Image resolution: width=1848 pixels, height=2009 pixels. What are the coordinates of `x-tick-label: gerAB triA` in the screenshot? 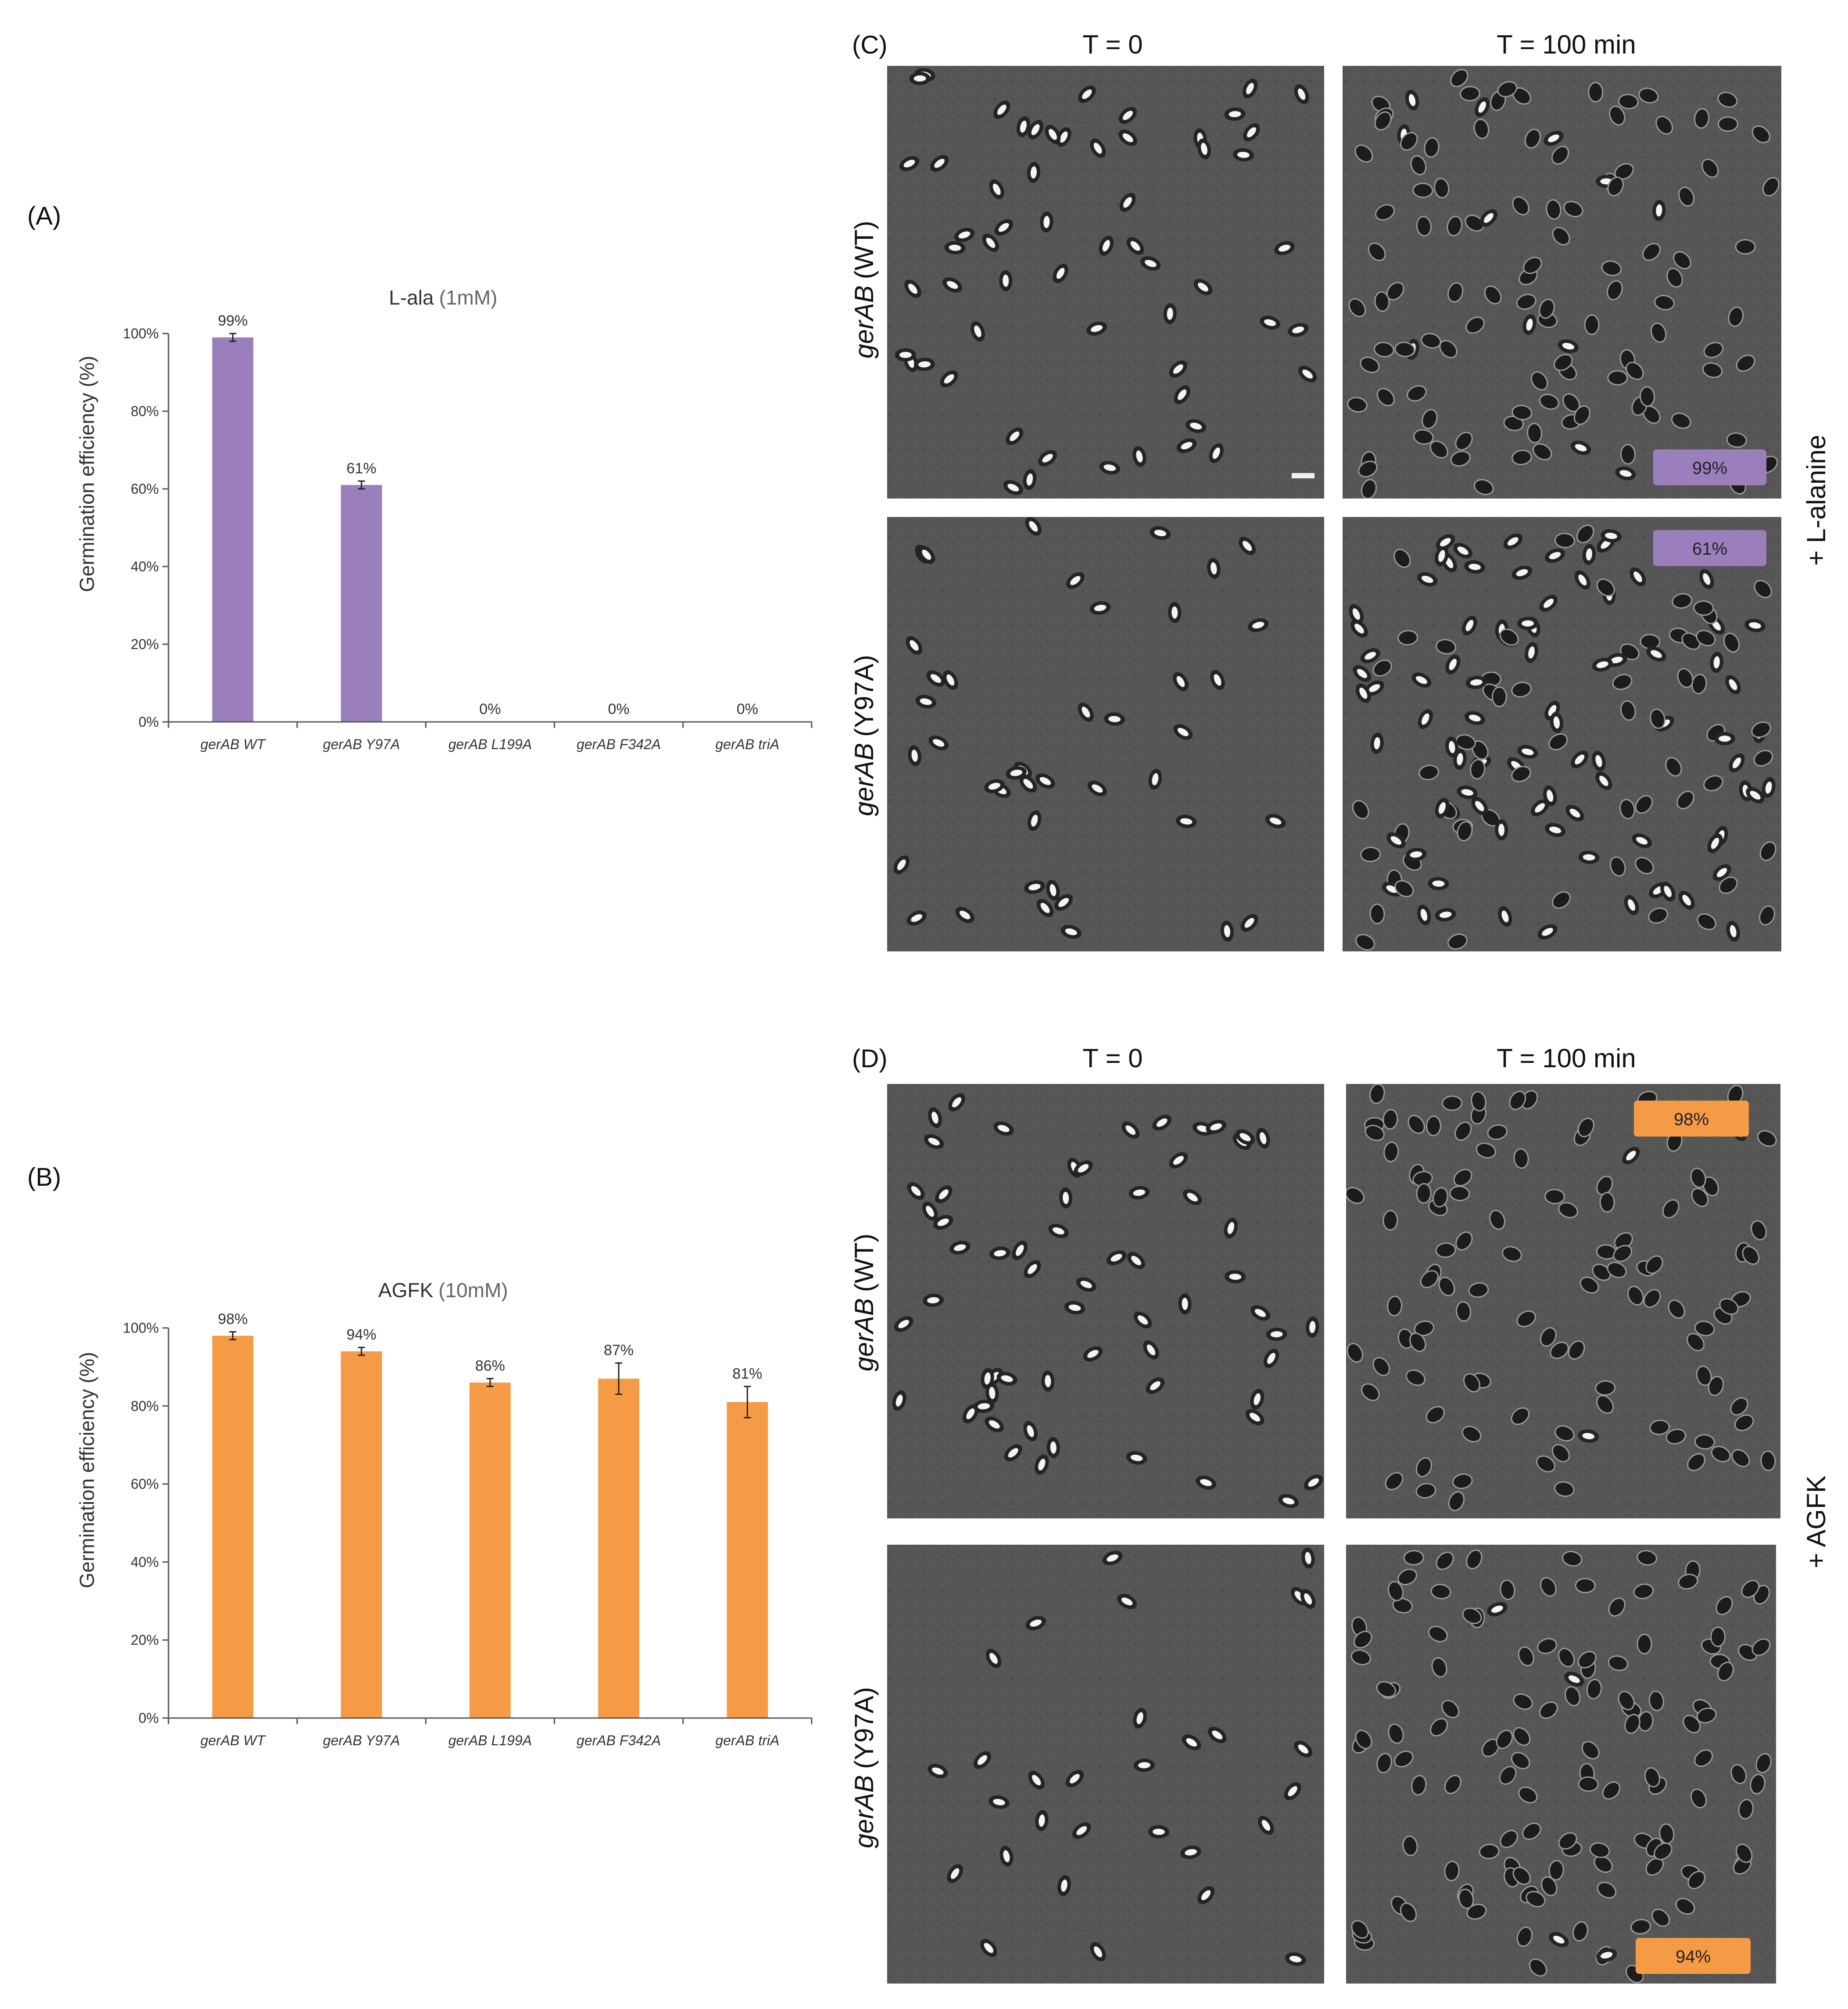 It's located at (747, 1740).